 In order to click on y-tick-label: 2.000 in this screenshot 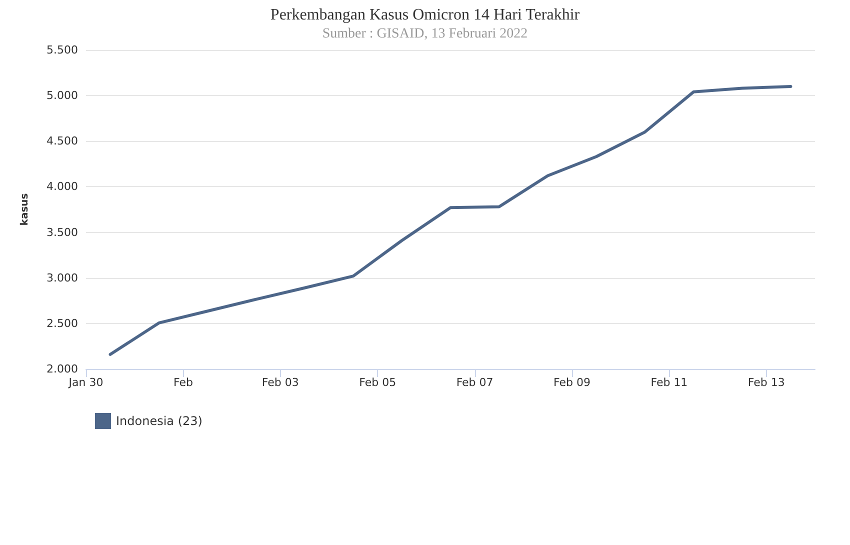, I will do `click(62, 369)`.